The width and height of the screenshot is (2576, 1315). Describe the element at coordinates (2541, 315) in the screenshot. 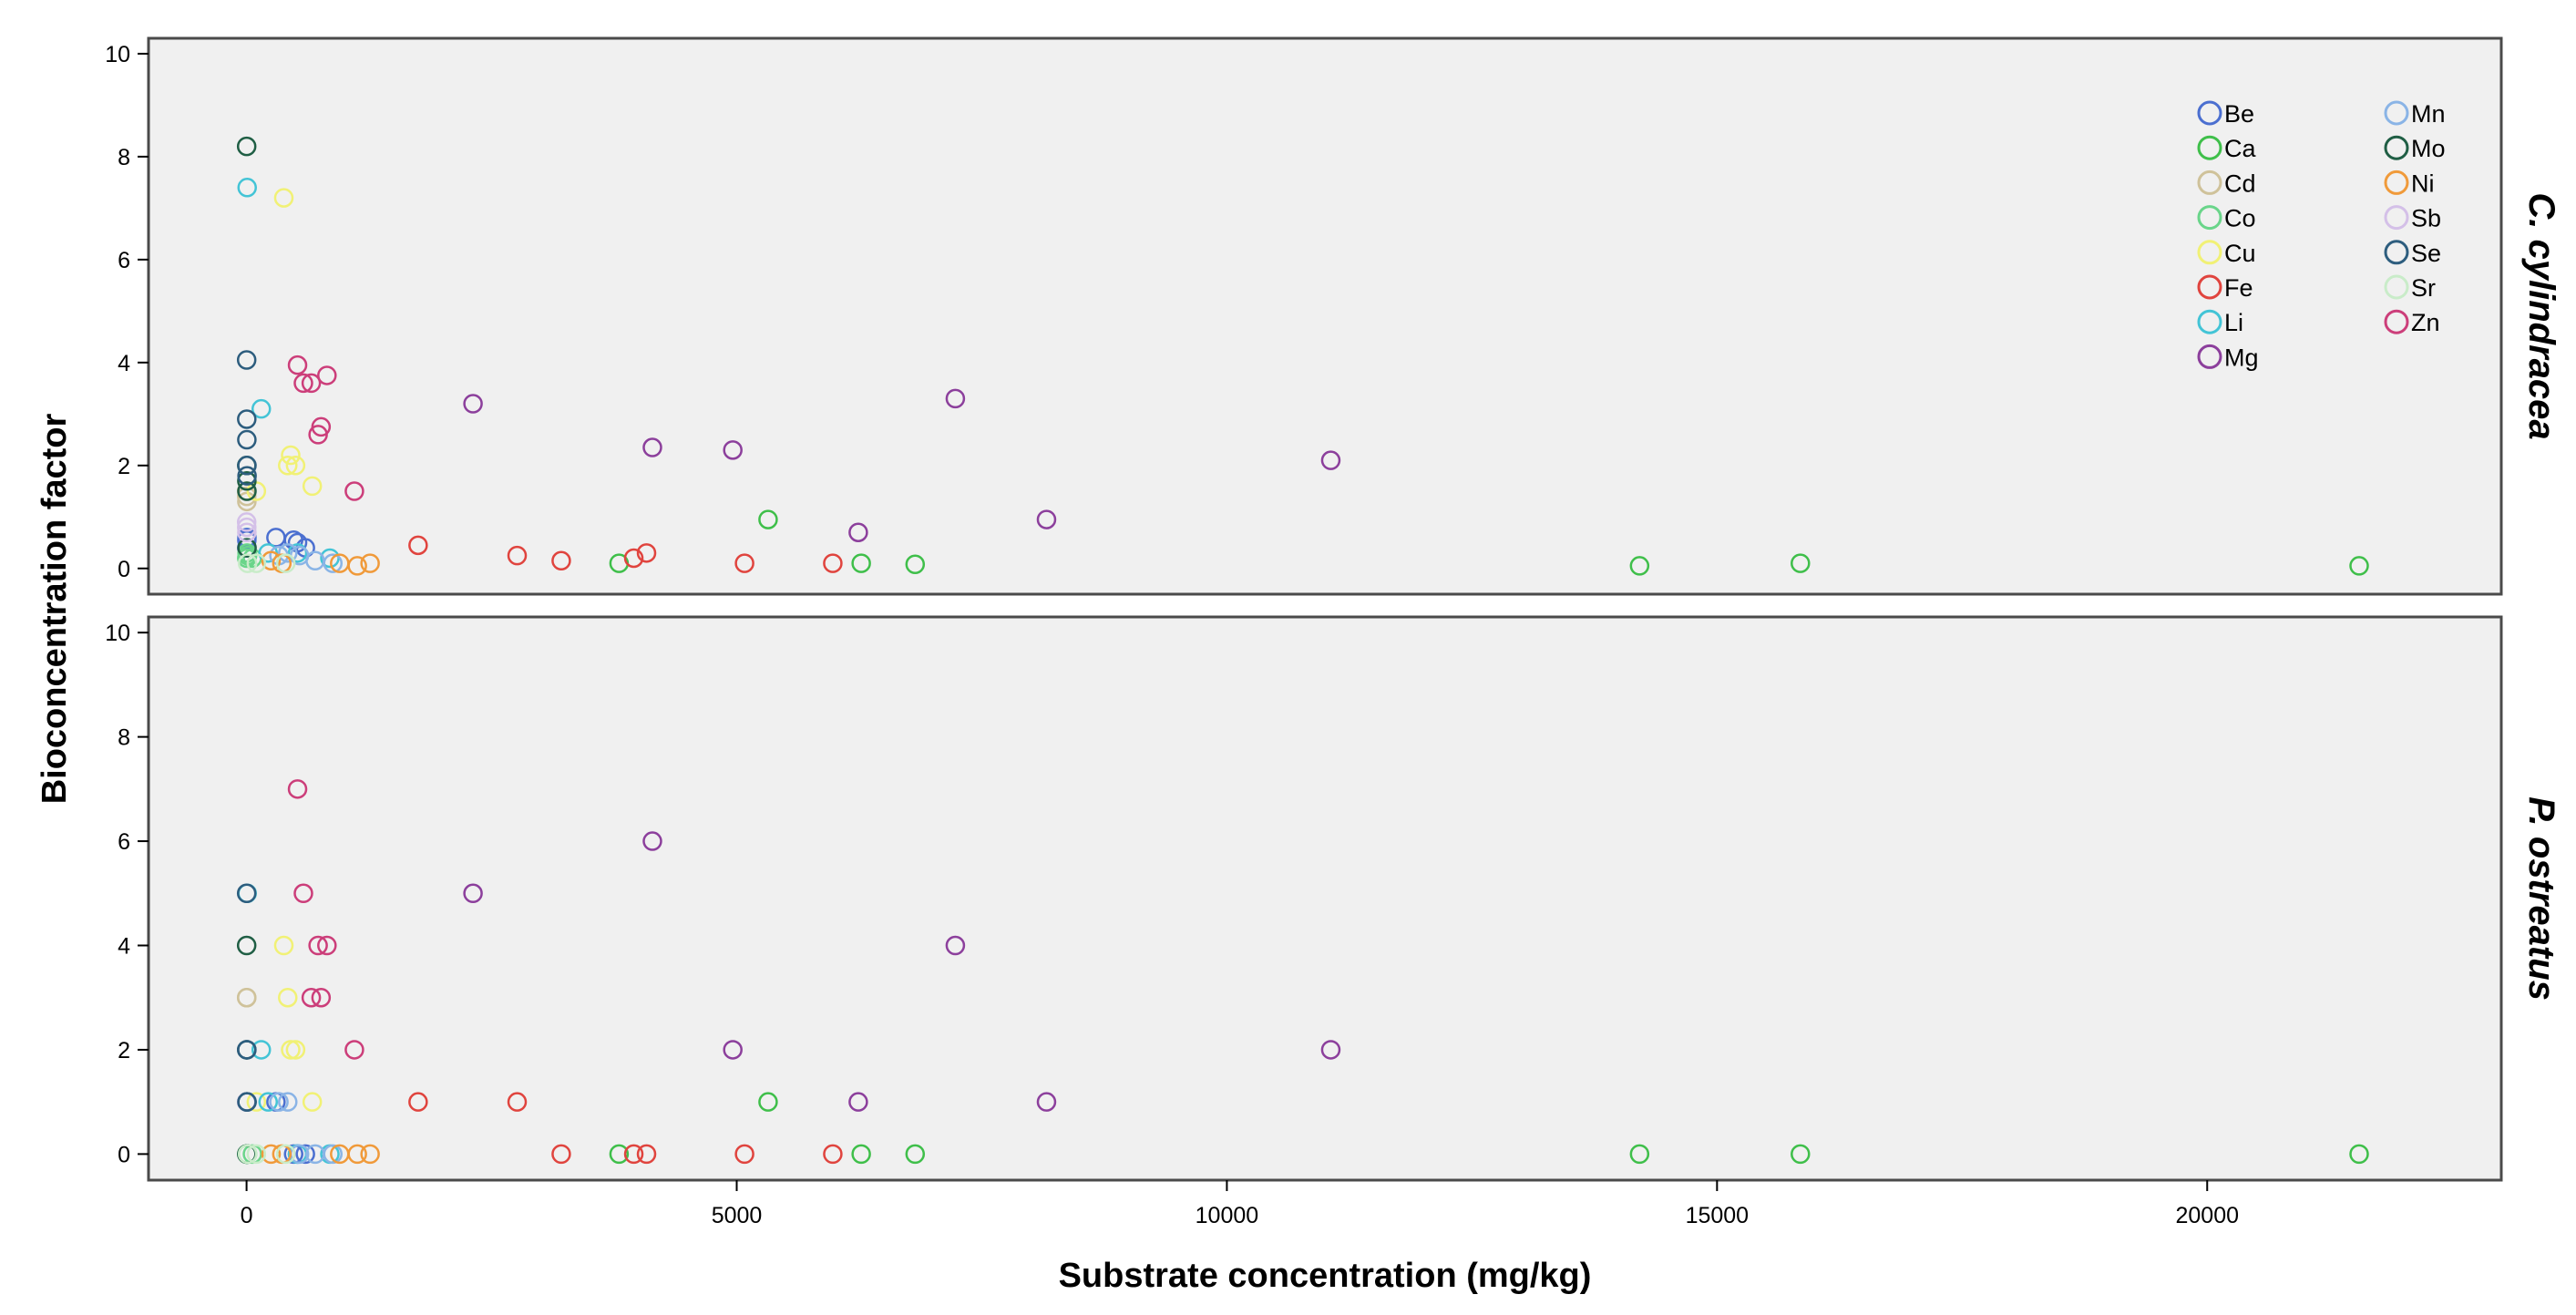

I see `facet-label-top: C. cylindracea` at that location.